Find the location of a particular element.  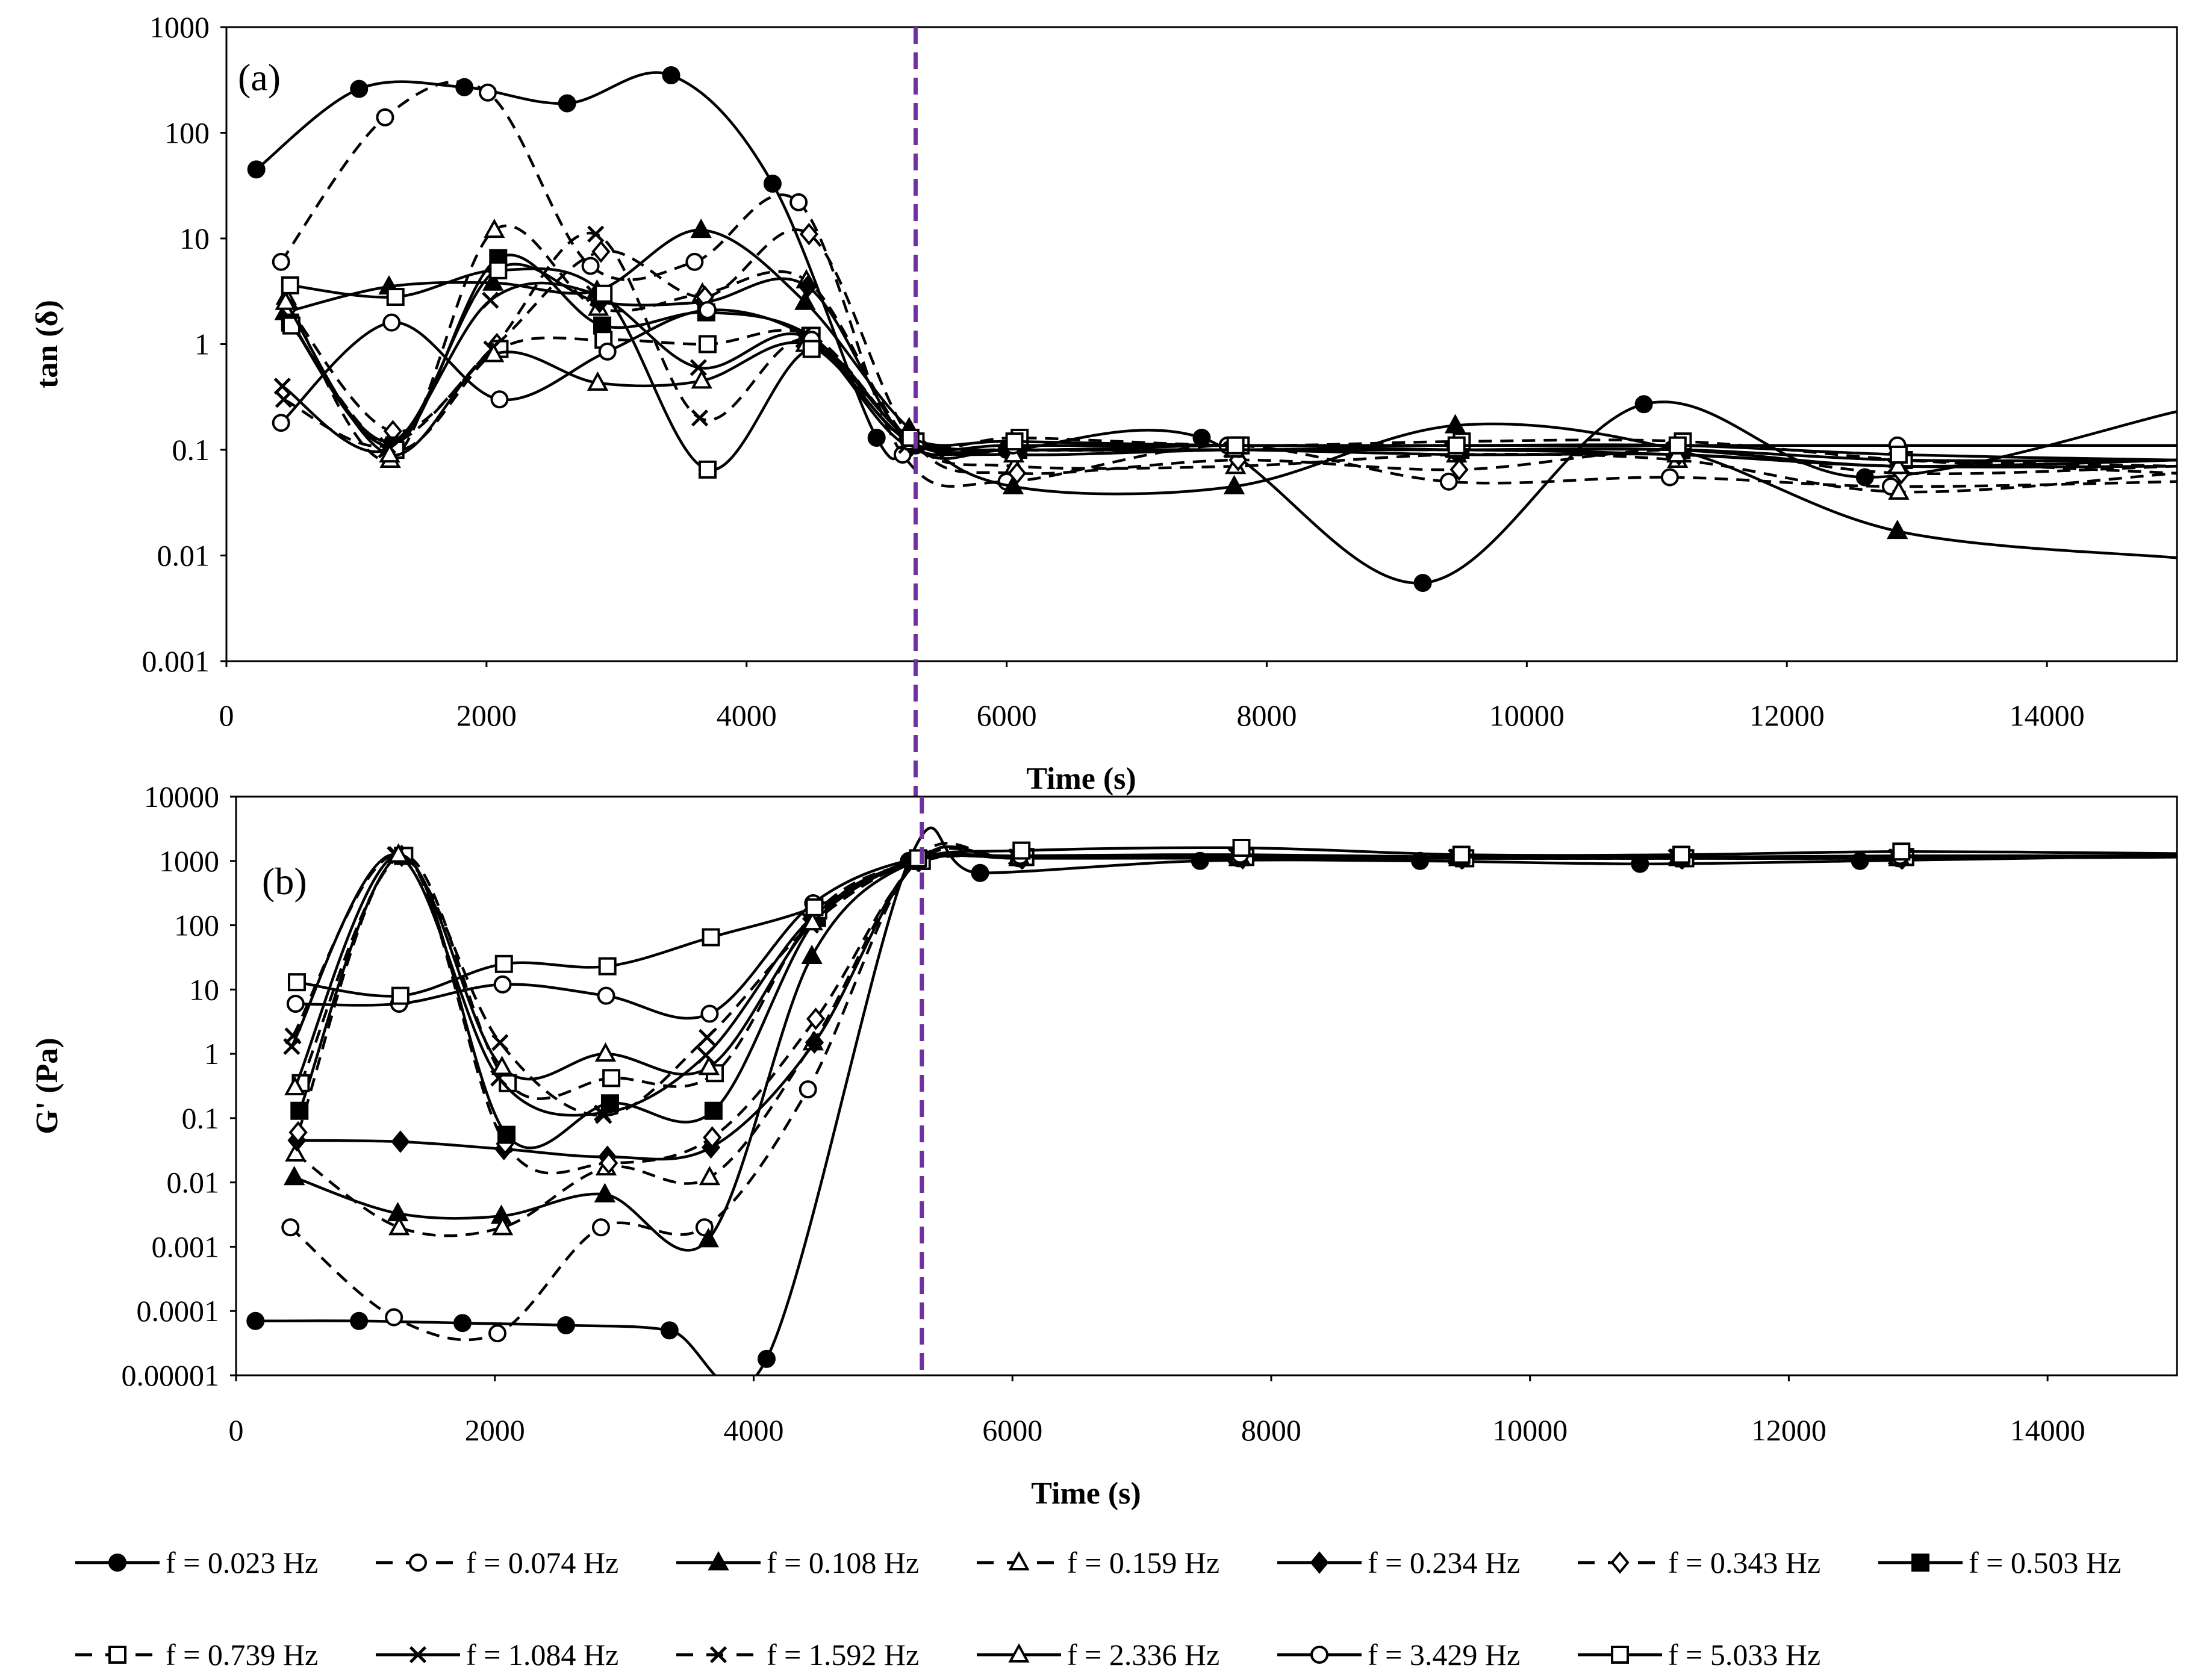

panel-b-y-axis-label: G' (Pa) is located at coordinates (47, 1086).